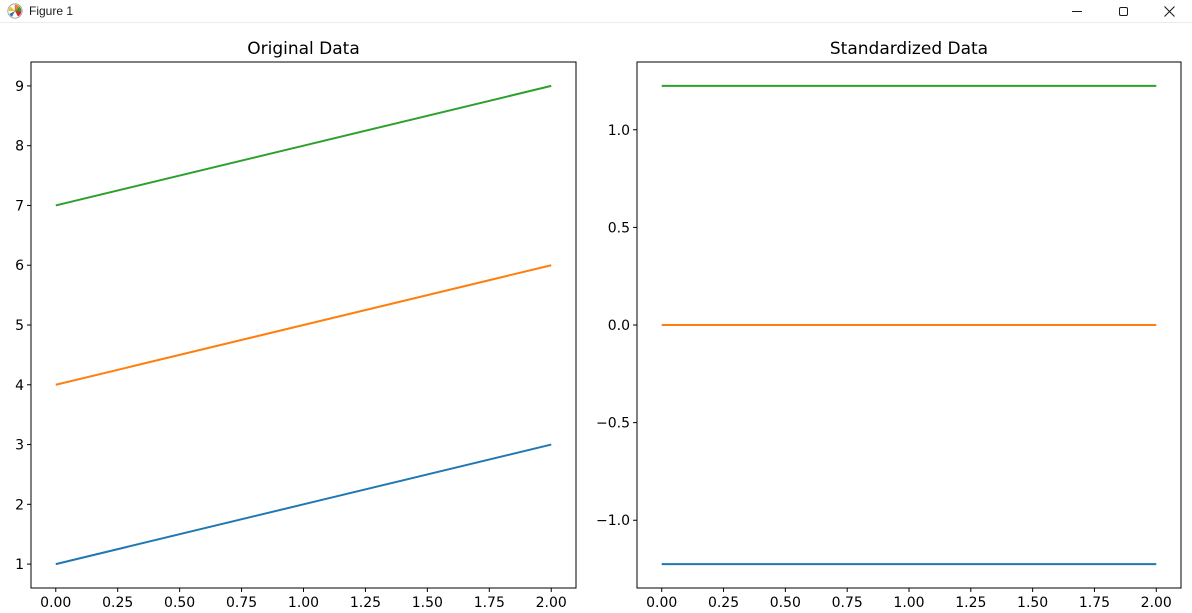 Image resolution: width=1192 pixels, height=613 pixels. Describe the element at coordinates (303, 504) in the screenshot. I see `data-line-blue-series` at that location.